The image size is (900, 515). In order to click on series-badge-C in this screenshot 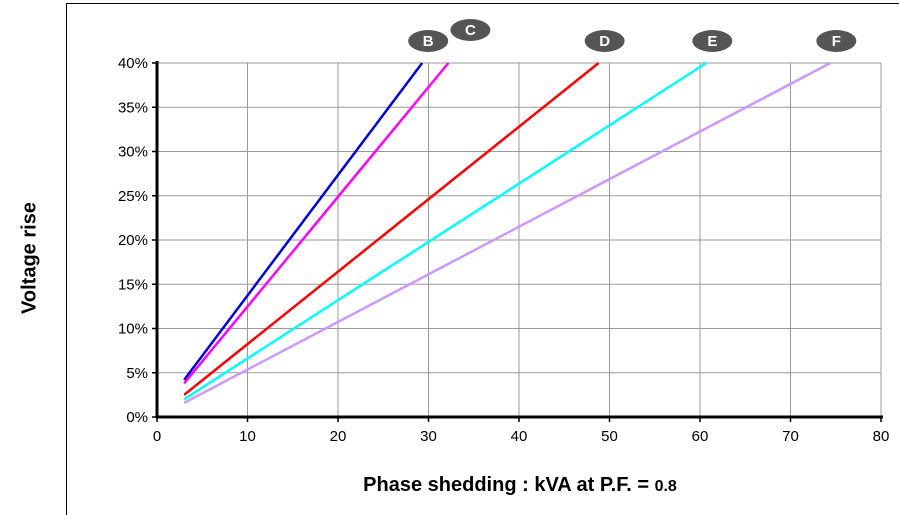, I will do `click(470, 30)`.